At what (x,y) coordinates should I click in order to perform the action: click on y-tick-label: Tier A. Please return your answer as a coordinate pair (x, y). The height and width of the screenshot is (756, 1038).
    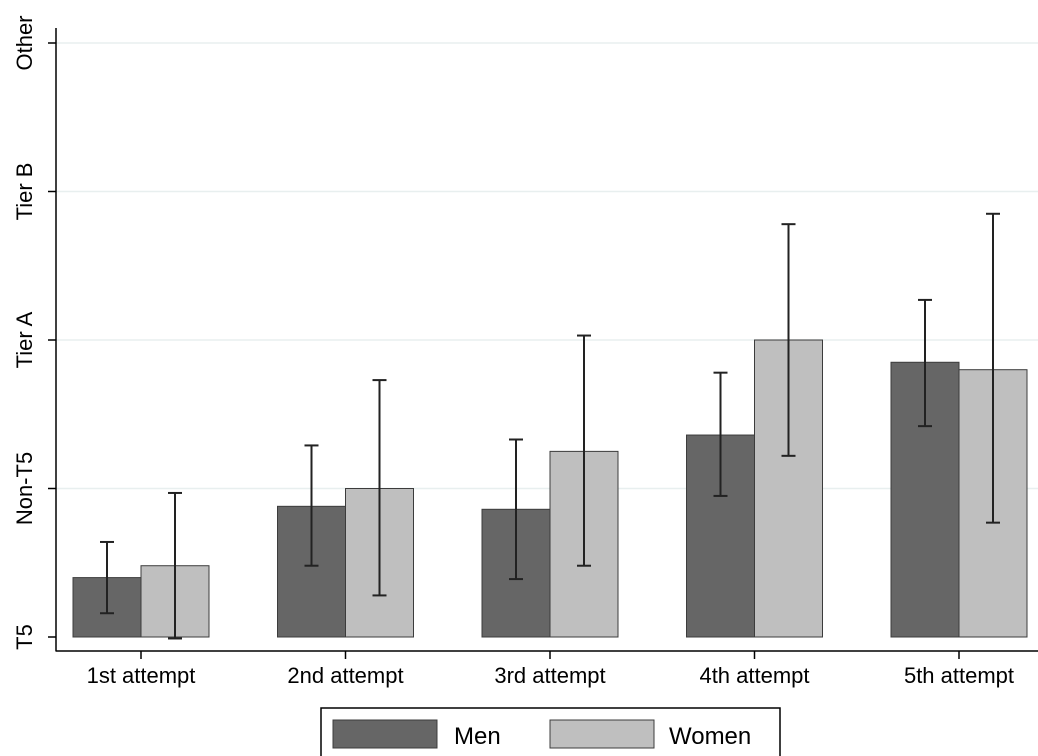
    Looking at the image, I should click on (24, 339).